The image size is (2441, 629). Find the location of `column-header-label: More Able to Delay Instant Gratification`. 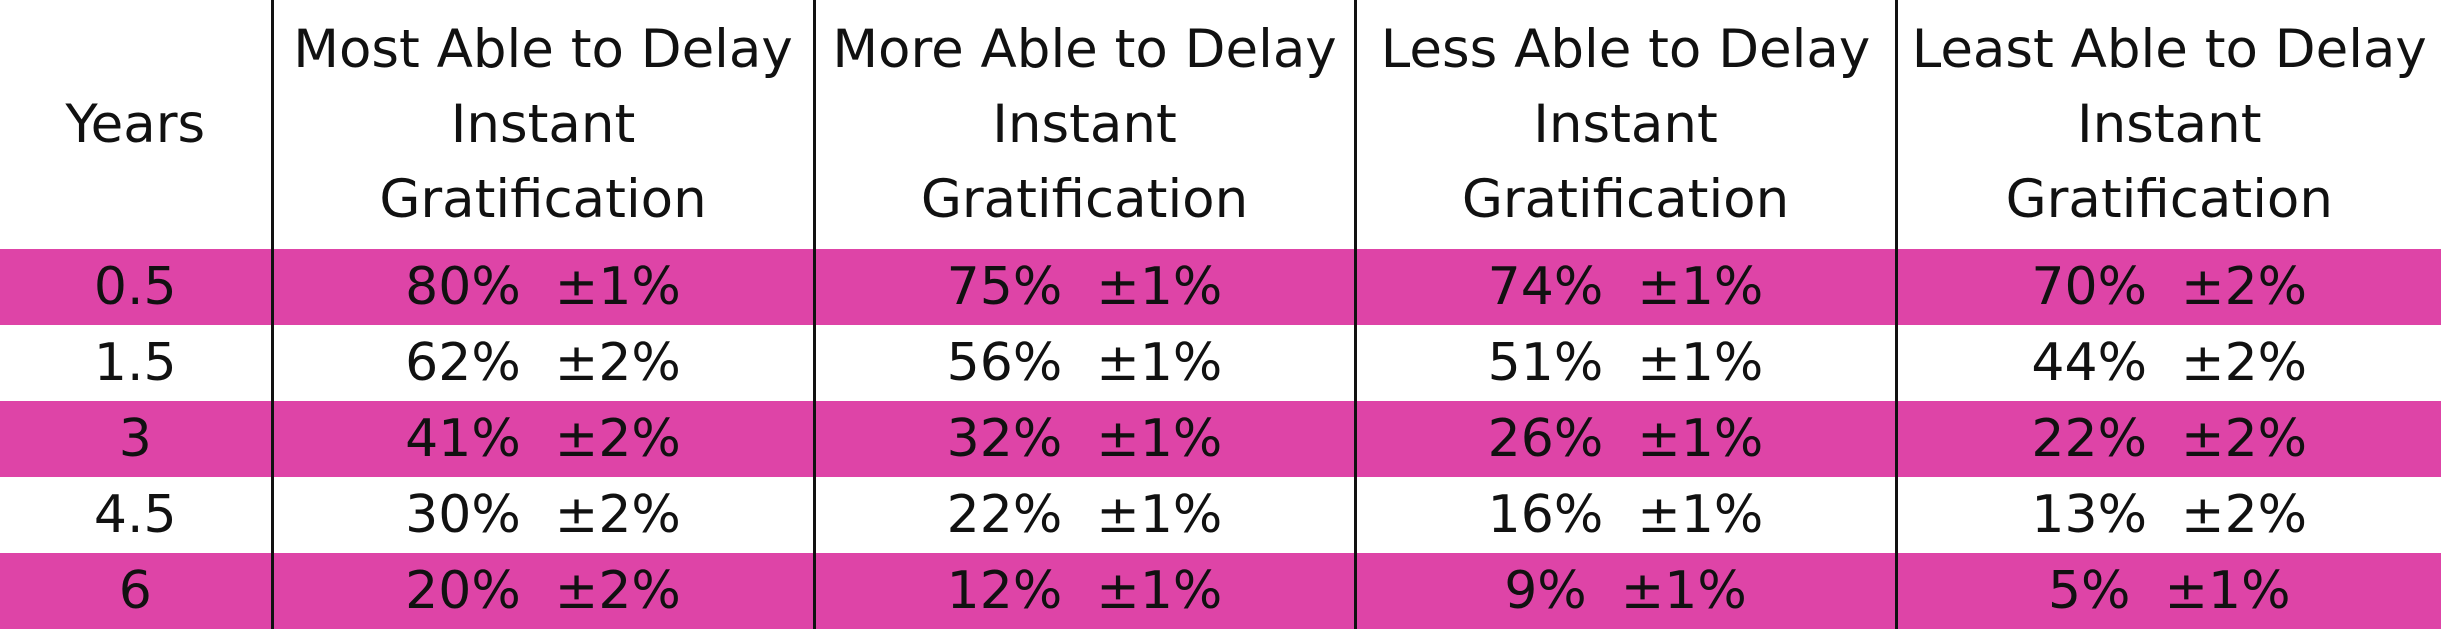

column-header-label: More Able to Delay Instant Gratification is located at coordinates (1084, 124).